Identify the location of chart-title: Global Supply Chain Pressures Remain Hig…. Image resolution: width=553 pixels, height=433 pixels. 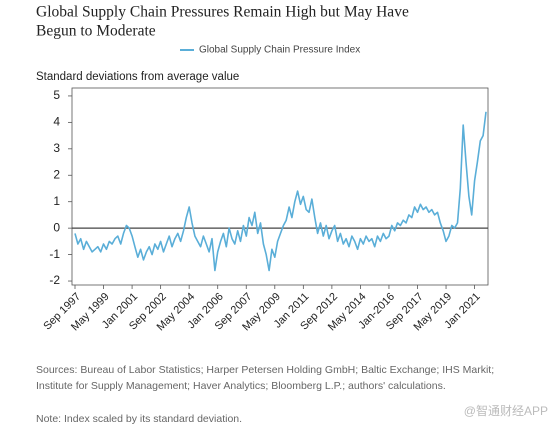
(222, 12).